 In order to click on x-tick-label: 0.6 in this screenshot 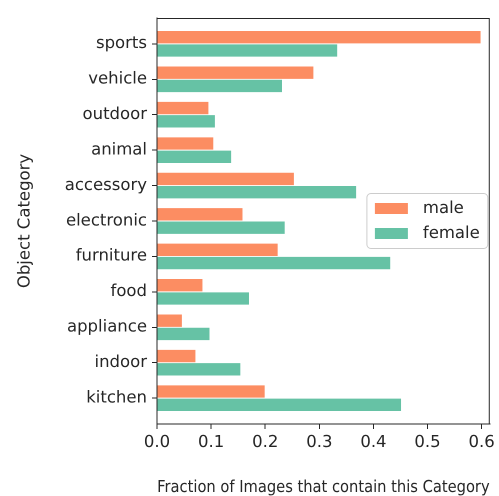, I will do `click(481, 442)`.